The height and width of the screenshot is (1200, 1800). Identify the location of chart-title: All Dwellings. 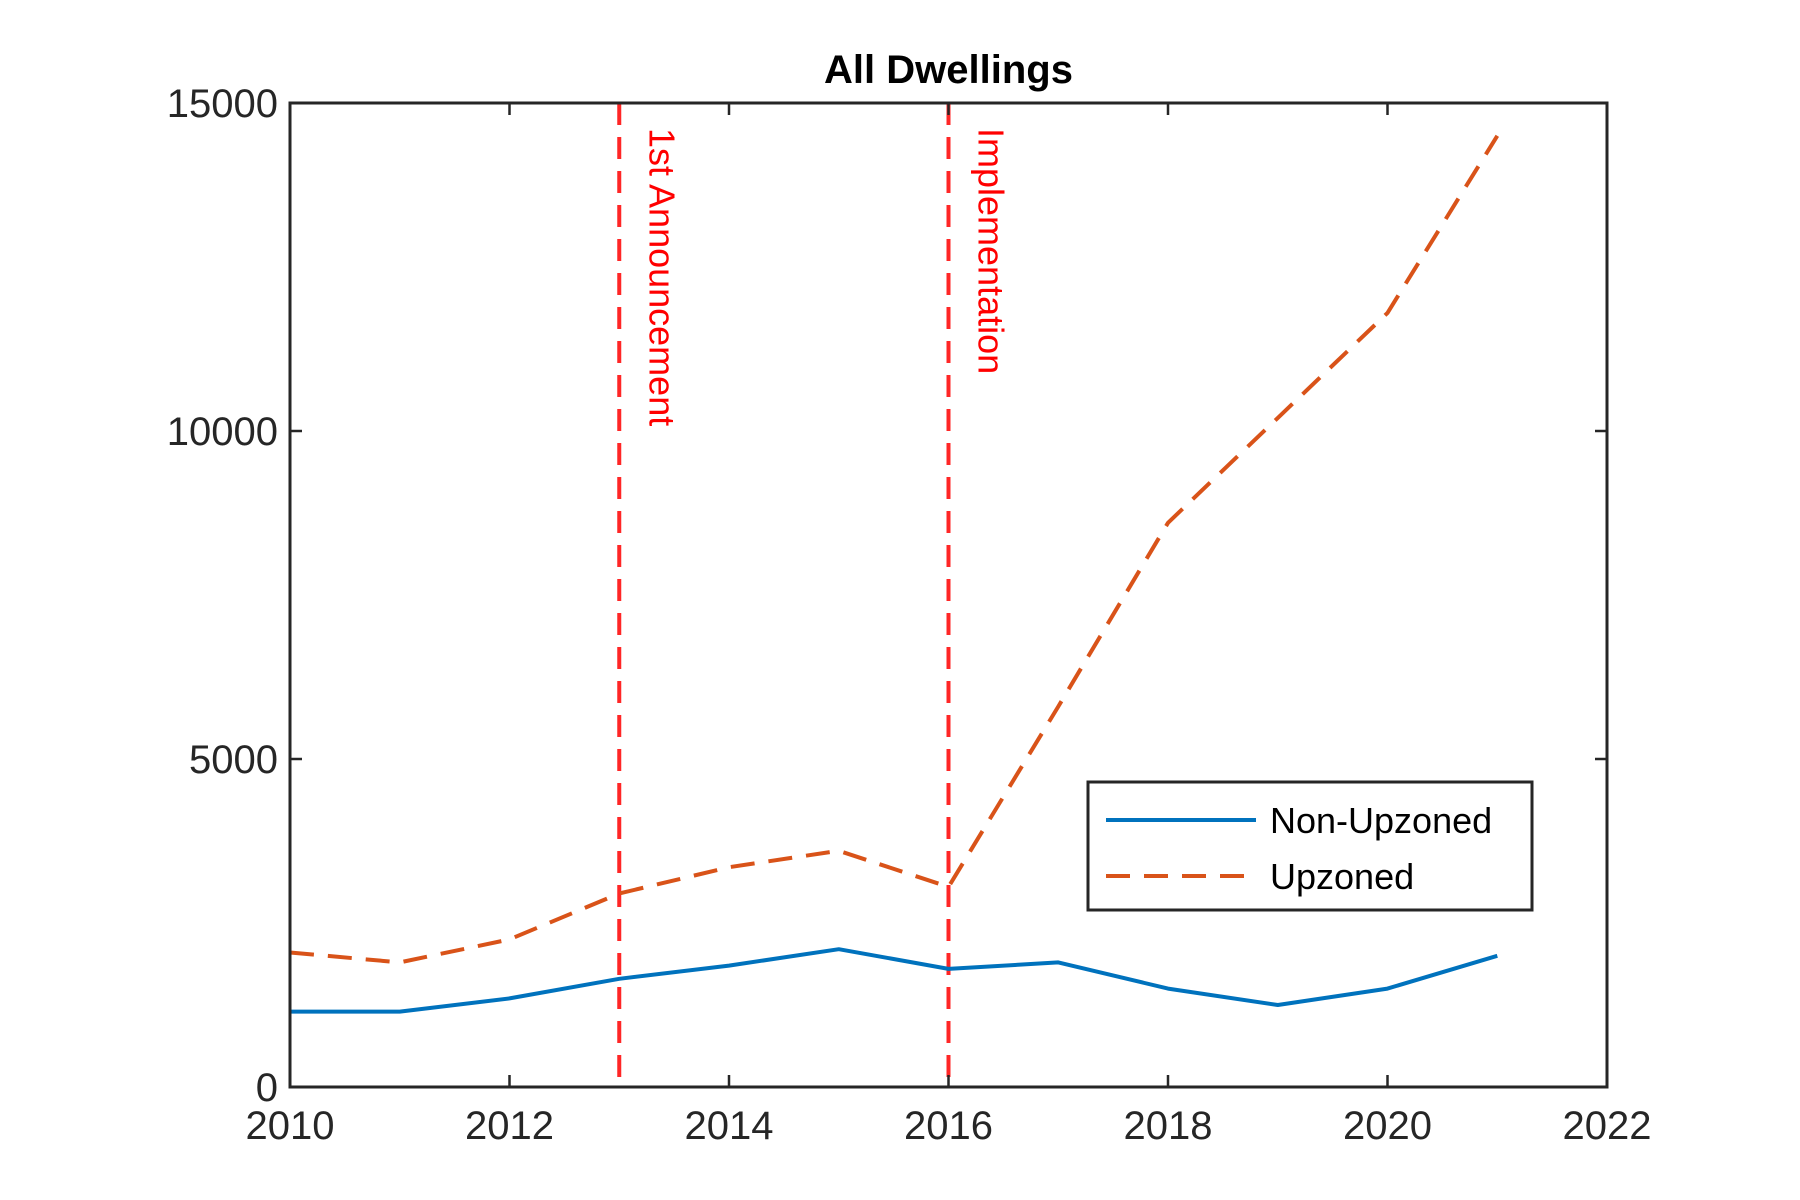
(948, 70).